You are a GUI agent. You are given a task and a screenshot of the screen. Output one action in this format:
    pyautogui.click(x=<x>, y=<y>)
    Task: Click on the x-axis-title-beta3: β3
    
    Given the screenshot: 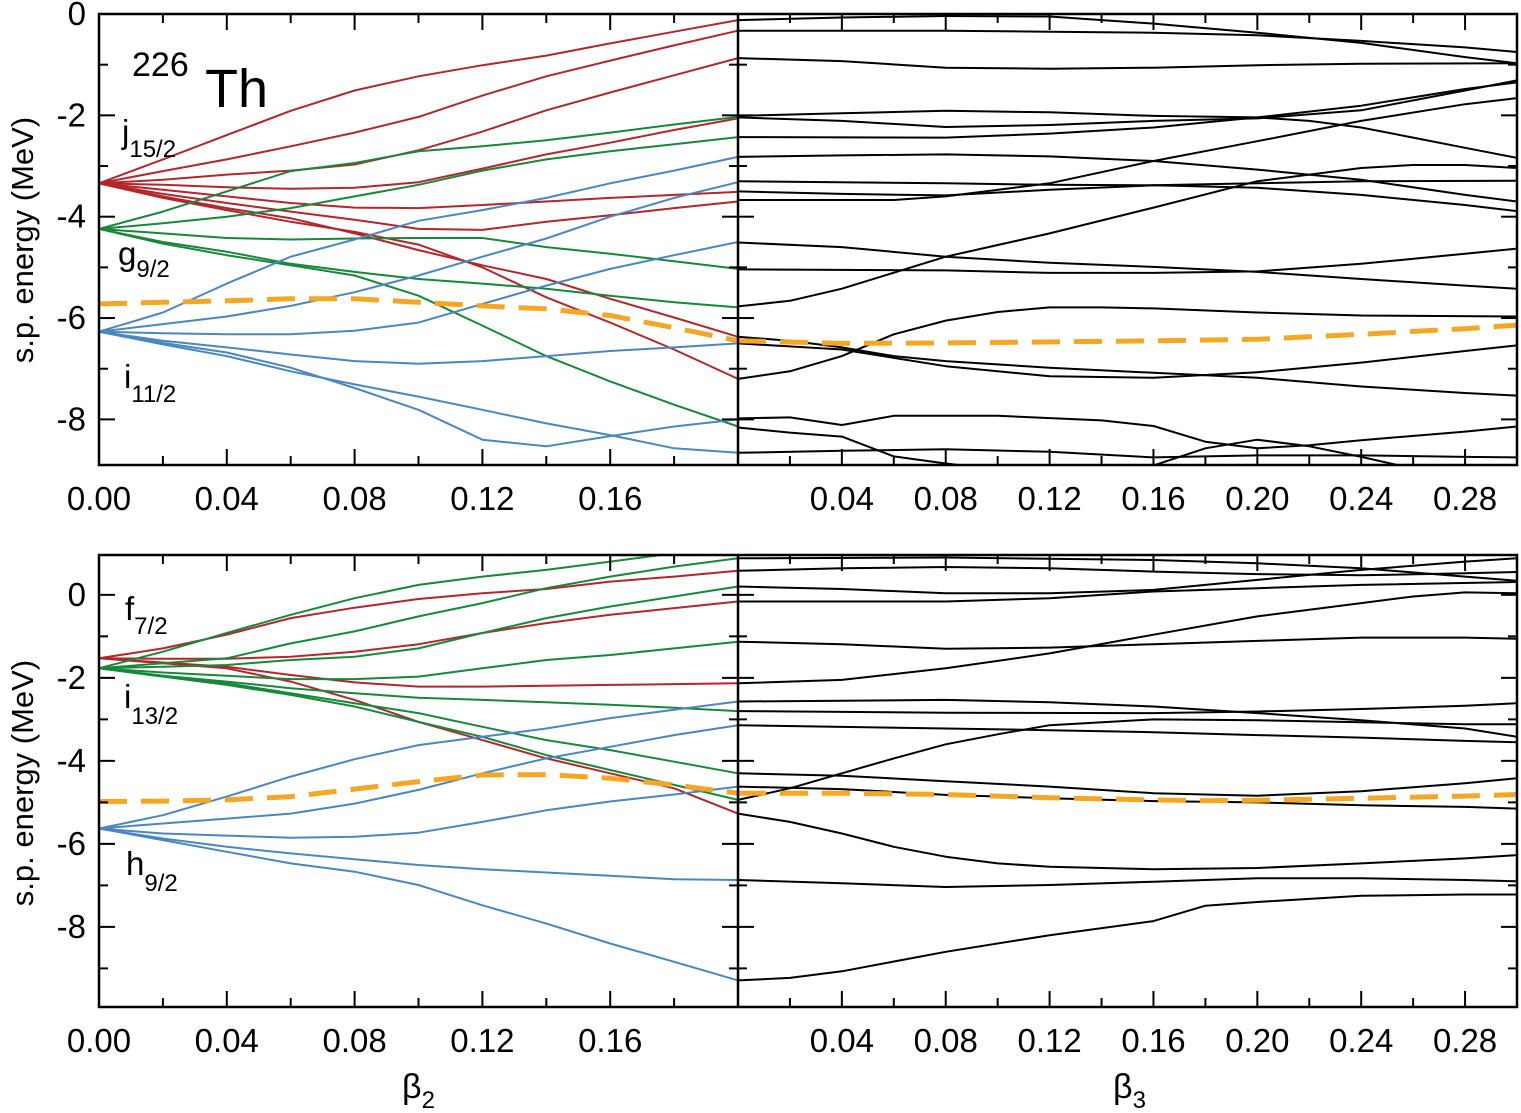 What is the action you would take?
    pyautogui.click(x=1129, y=1090)
    